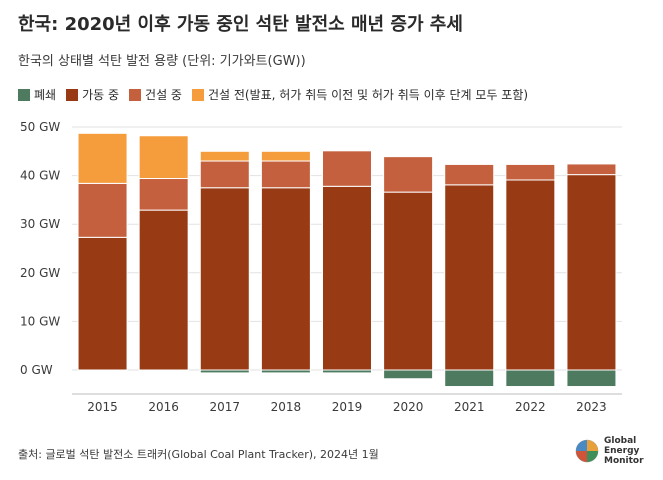  What do you see at coordinates (72, 94) in the screenshot?
I see `legend-swatch-operating` at bounding box center [72, 94].